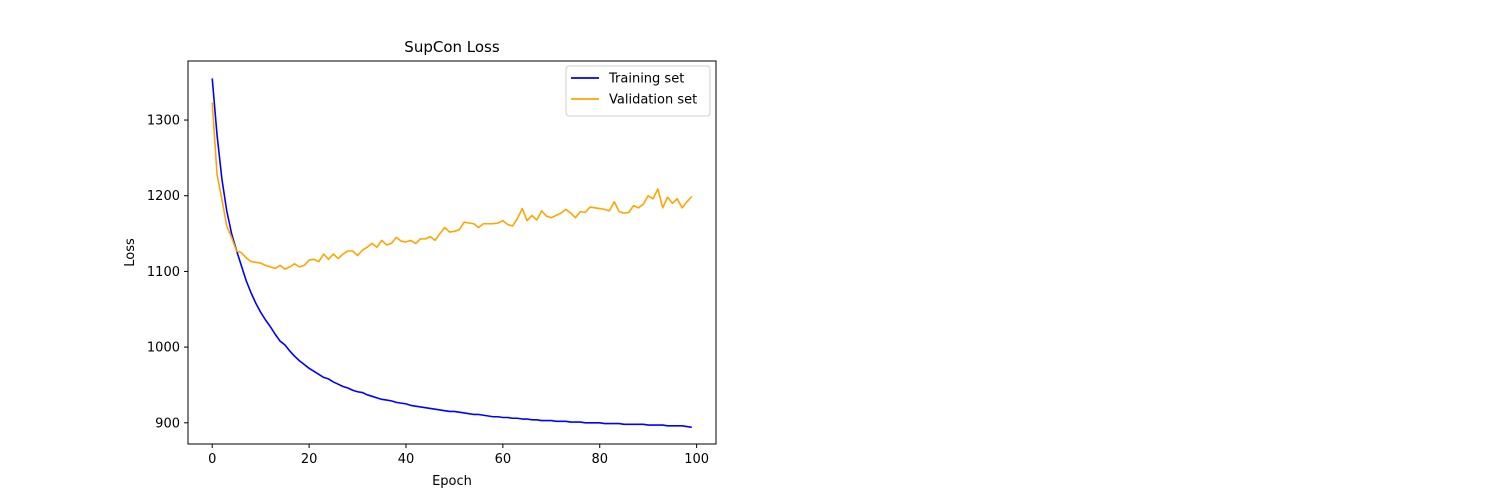  What do you see at coordinates (163, 121) in the screenshot?
I see `y-tick-label: 1300` at bounding box center [163, 121].